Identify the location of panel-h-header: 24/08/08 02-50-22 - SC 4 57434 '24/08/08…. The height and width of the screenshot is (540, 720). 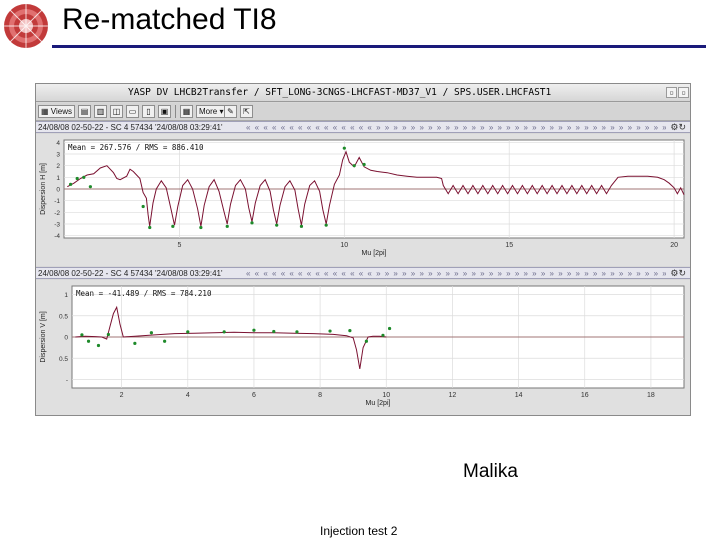
(363, 127).